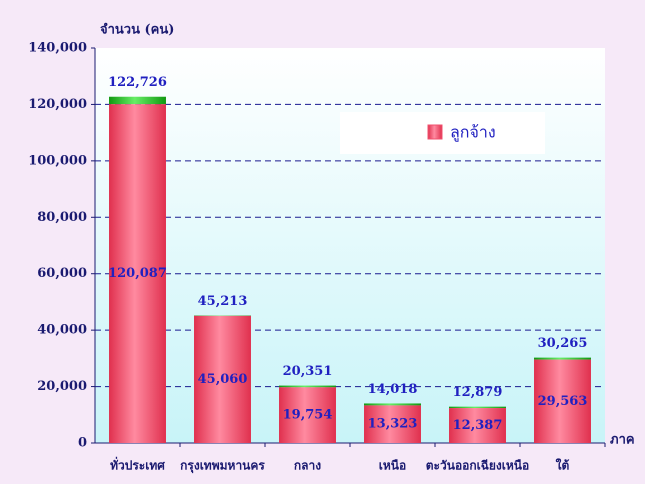 Image resolution: width=645 pixels, height=484 pixels. Describe the element at coordinates (393, 389) in the screenshot. I see `total-label: 14,018` at that location.